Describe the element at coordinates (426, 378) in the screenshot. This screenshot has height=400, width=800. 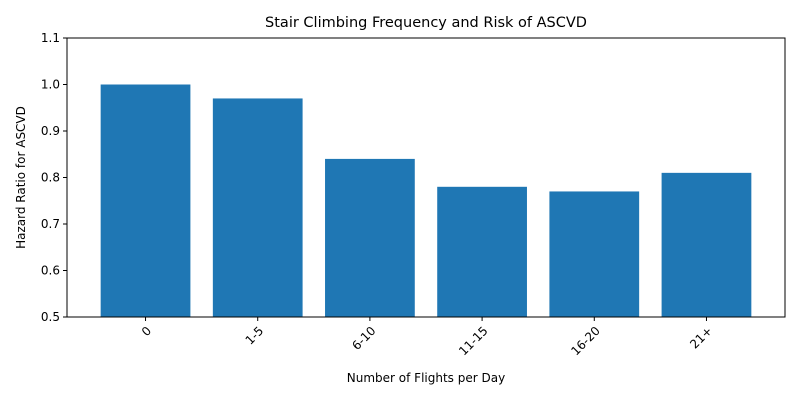
I see `x-axis-label: Number of Flights per Day` at that location.